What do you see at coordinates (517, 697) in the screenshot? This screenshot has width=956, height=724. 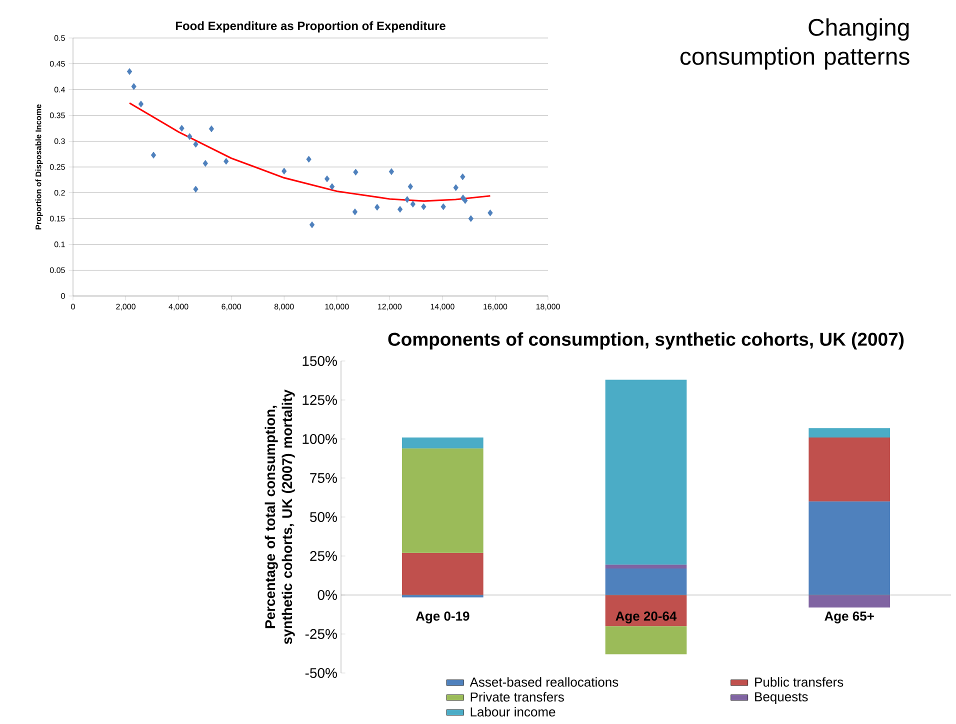 I see `legend-label: Private transfers` at bounding box center [517, 697].